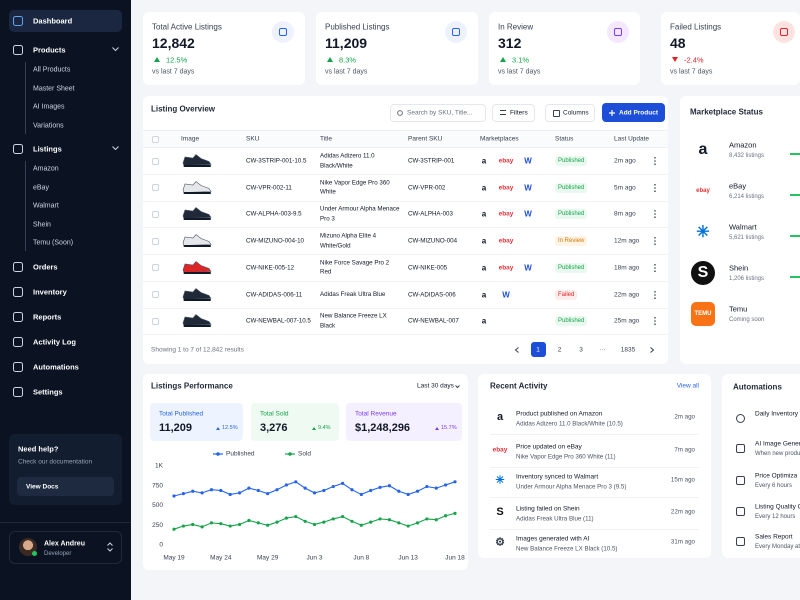  I want to click on automation-detail: Every Monday at, so click(777, 547).